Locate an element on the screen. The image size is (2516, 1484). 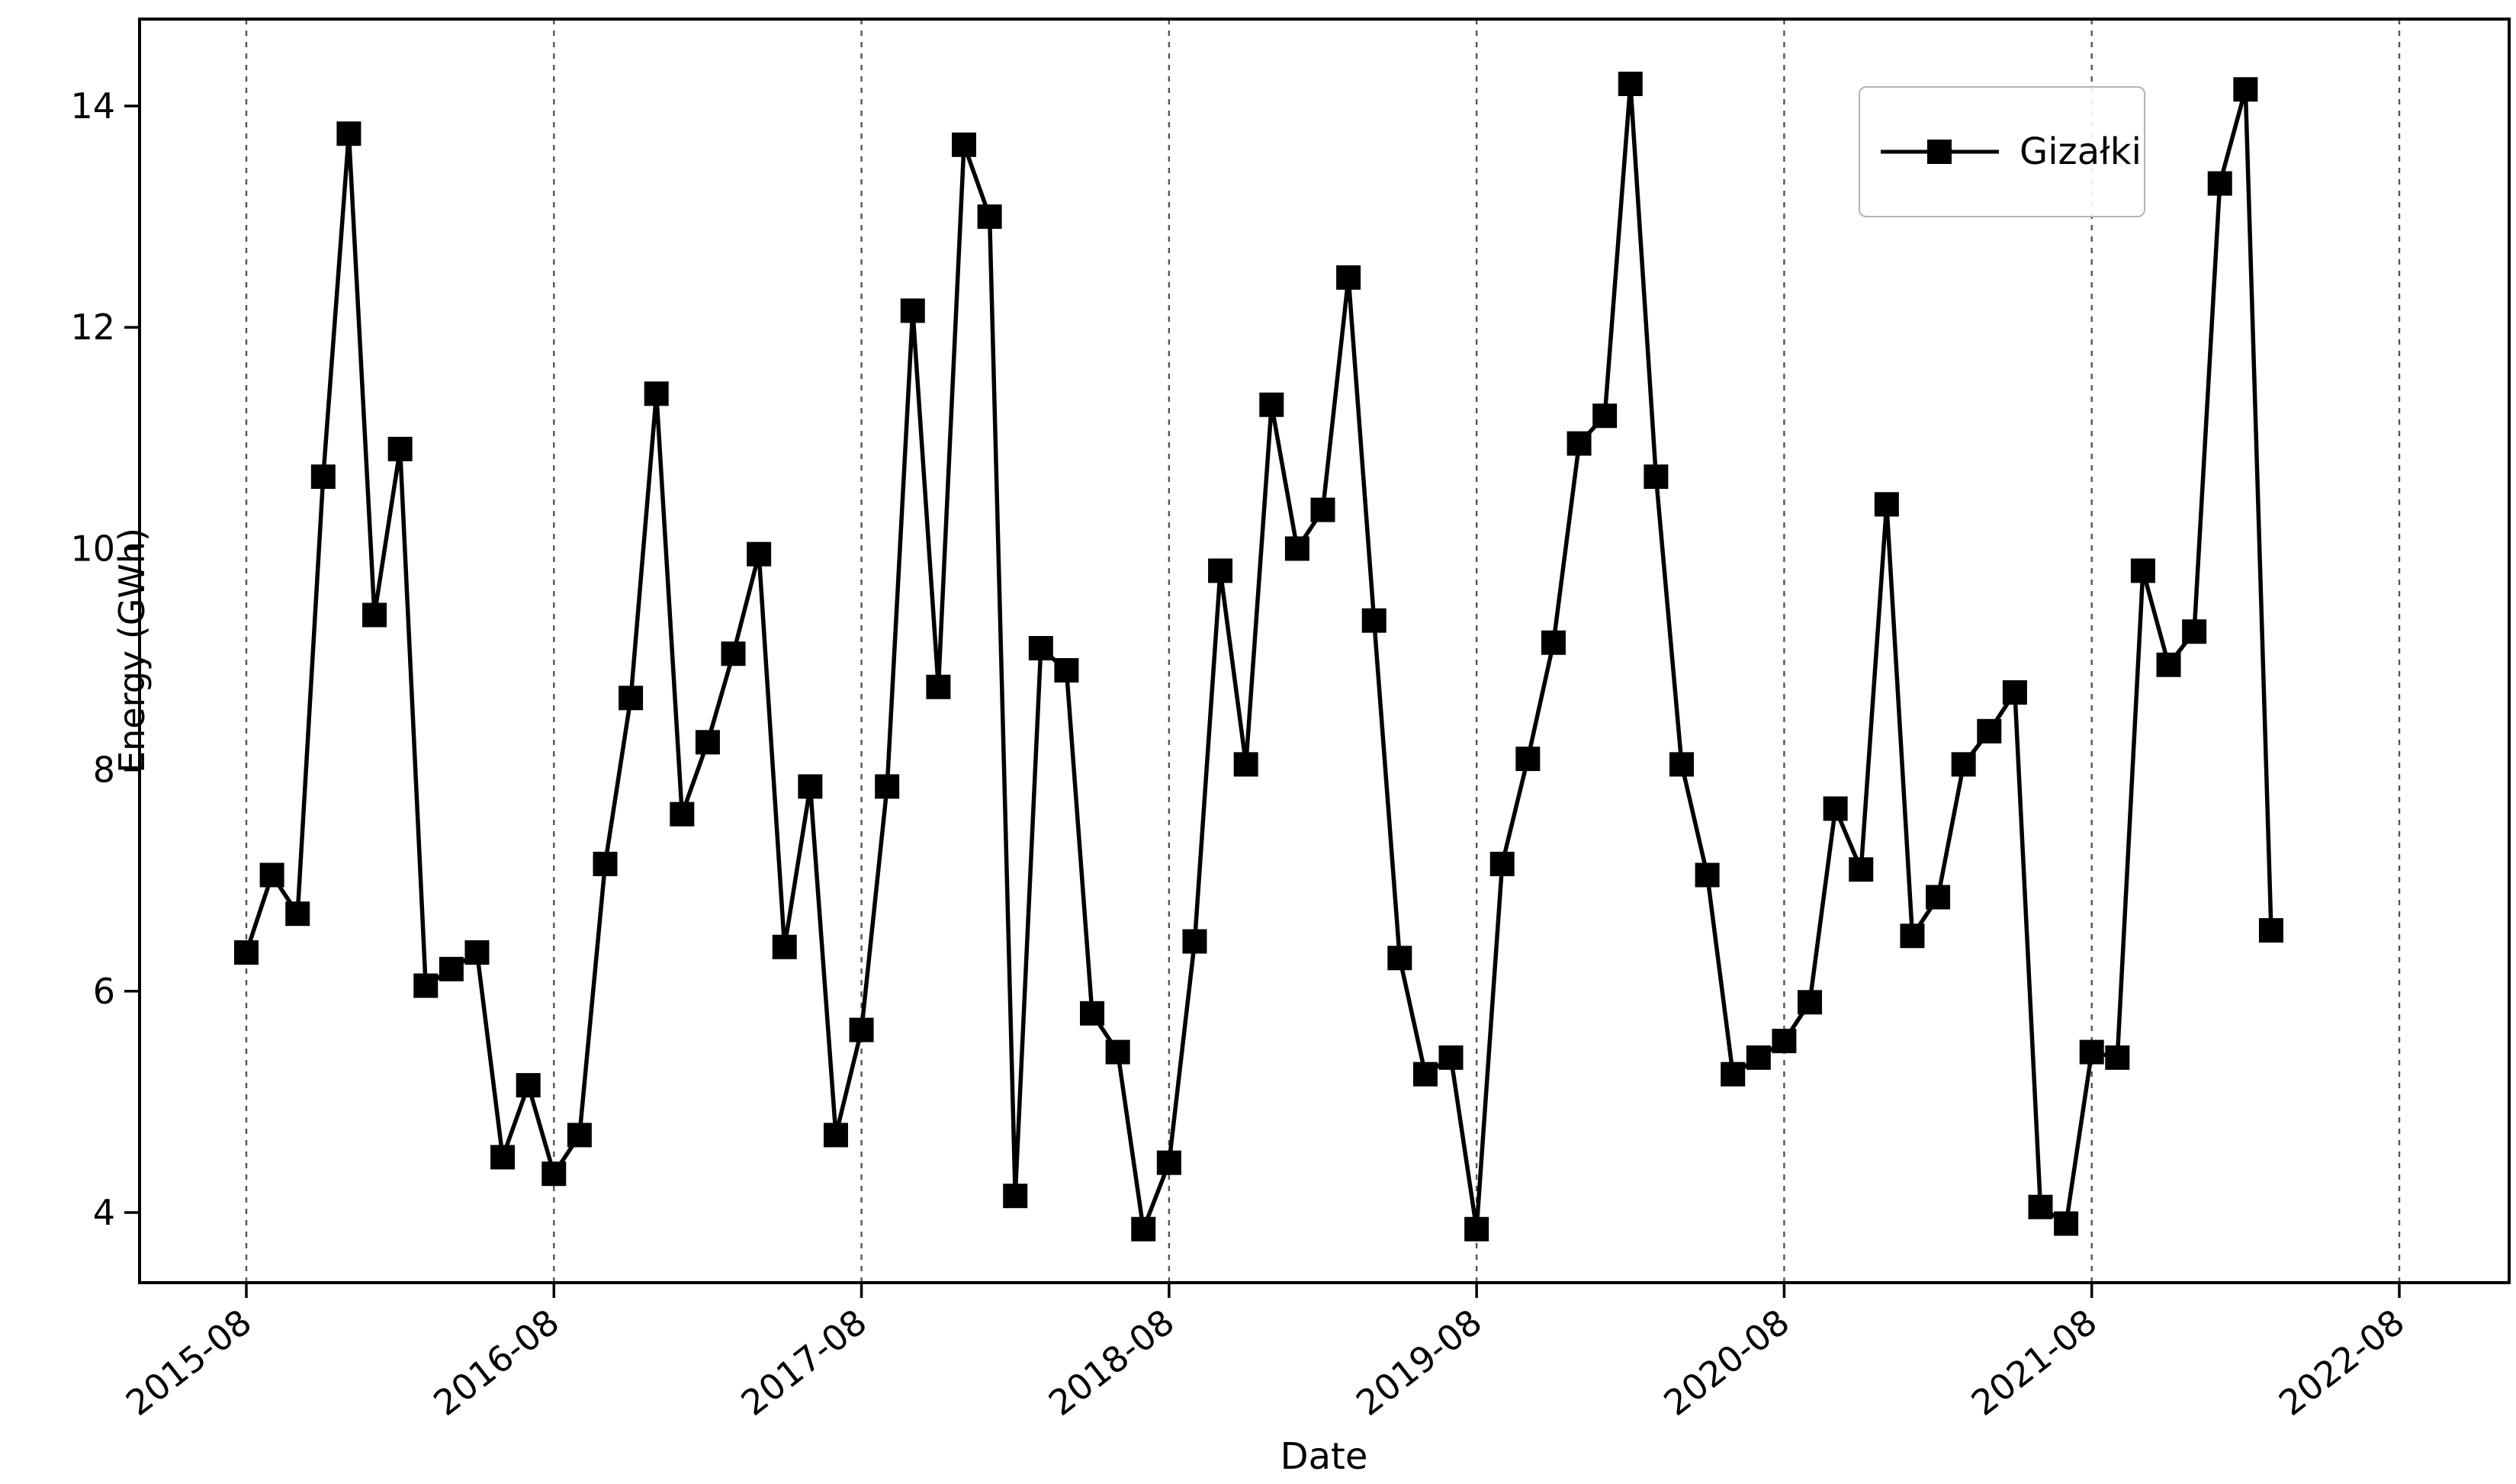
y-tick-label: 14 is located at coordinates (92, 106).